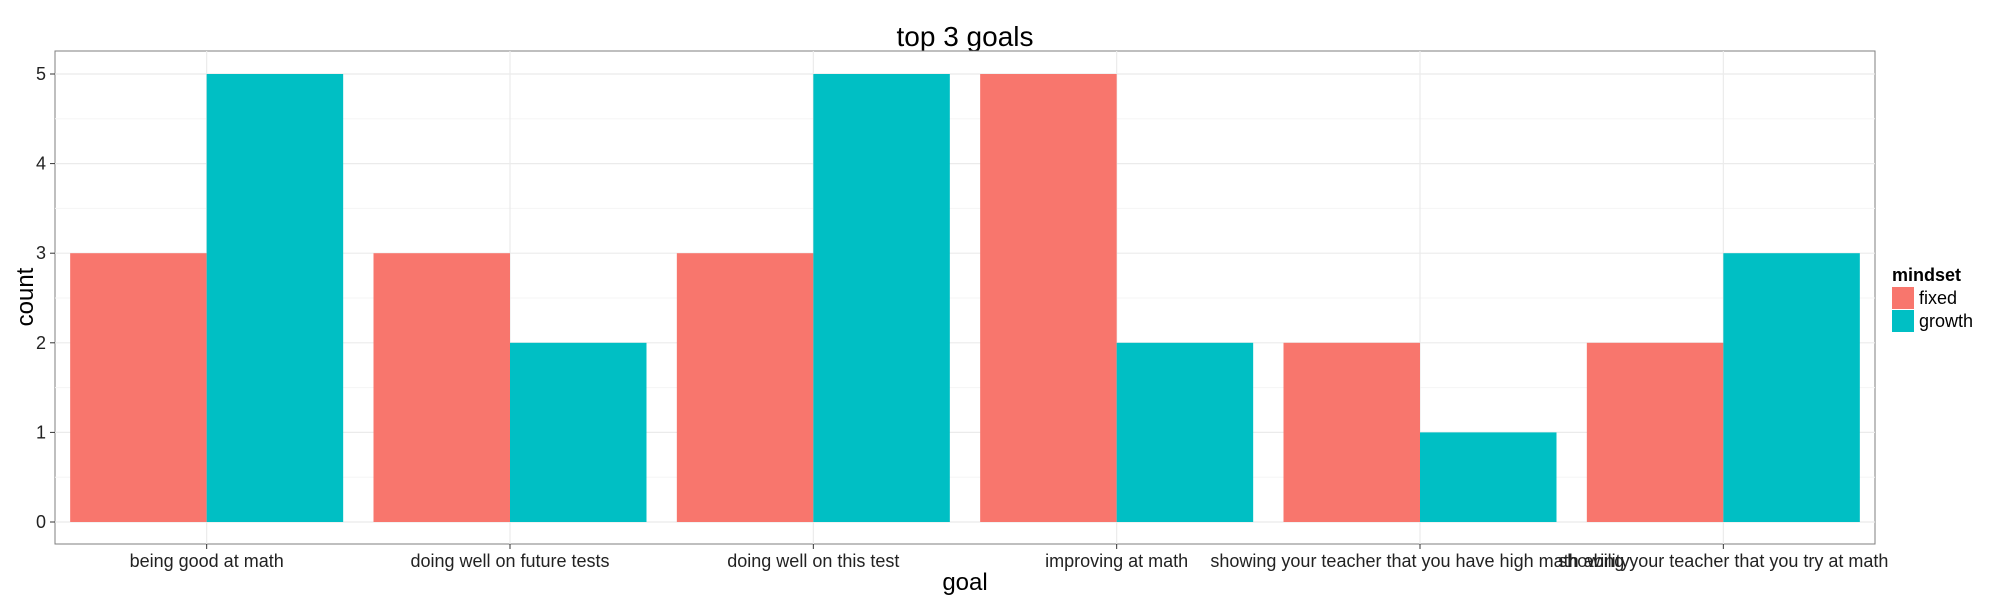 This screenshot has height=600, width=2000. I want to click on legend-swatch-fixed, so click(1903, 298).